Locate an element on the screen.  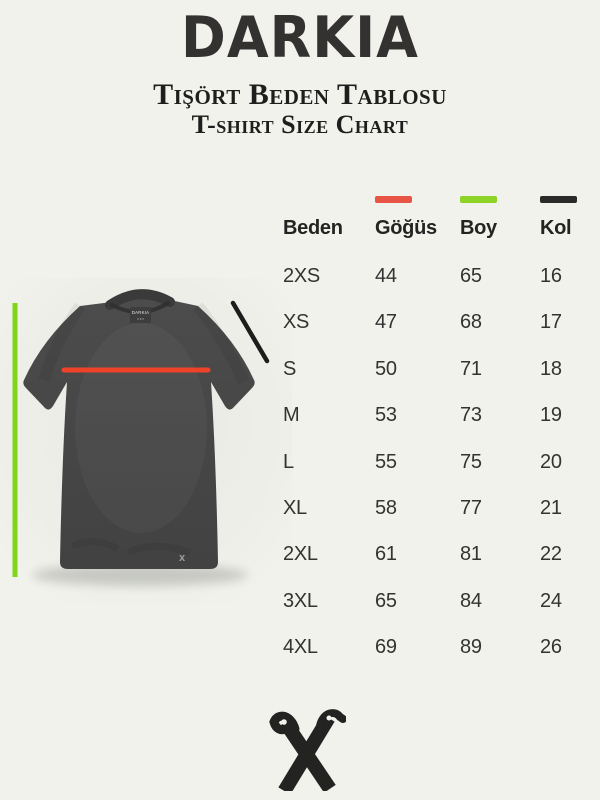
column-header: Boy is located at coordinates (478, 228).